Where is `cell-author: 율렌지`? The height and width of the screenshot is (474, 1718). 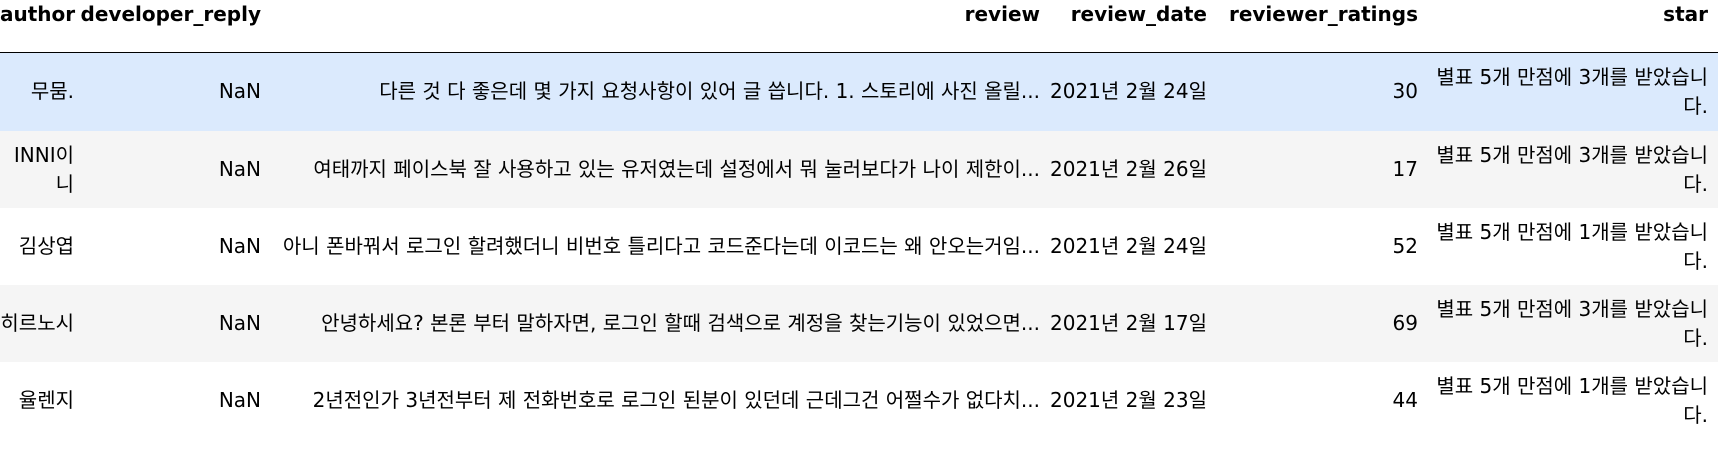 cell-author: 율렌지 is located at coordinates (39, 400).